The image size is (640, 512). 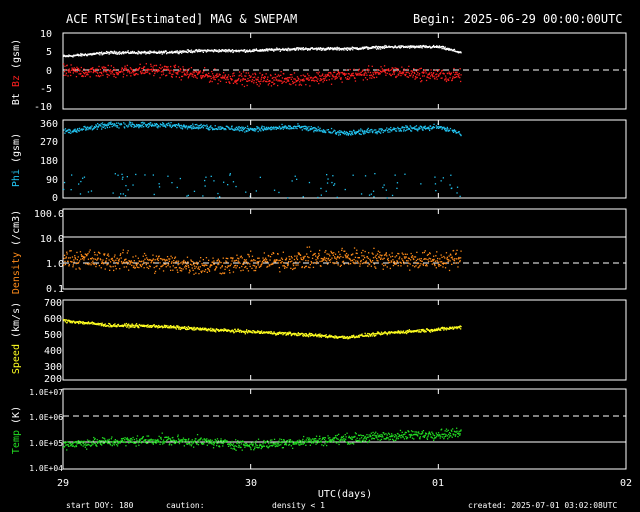 I want to click on density-panel-frame, so click(x=344, y=249).